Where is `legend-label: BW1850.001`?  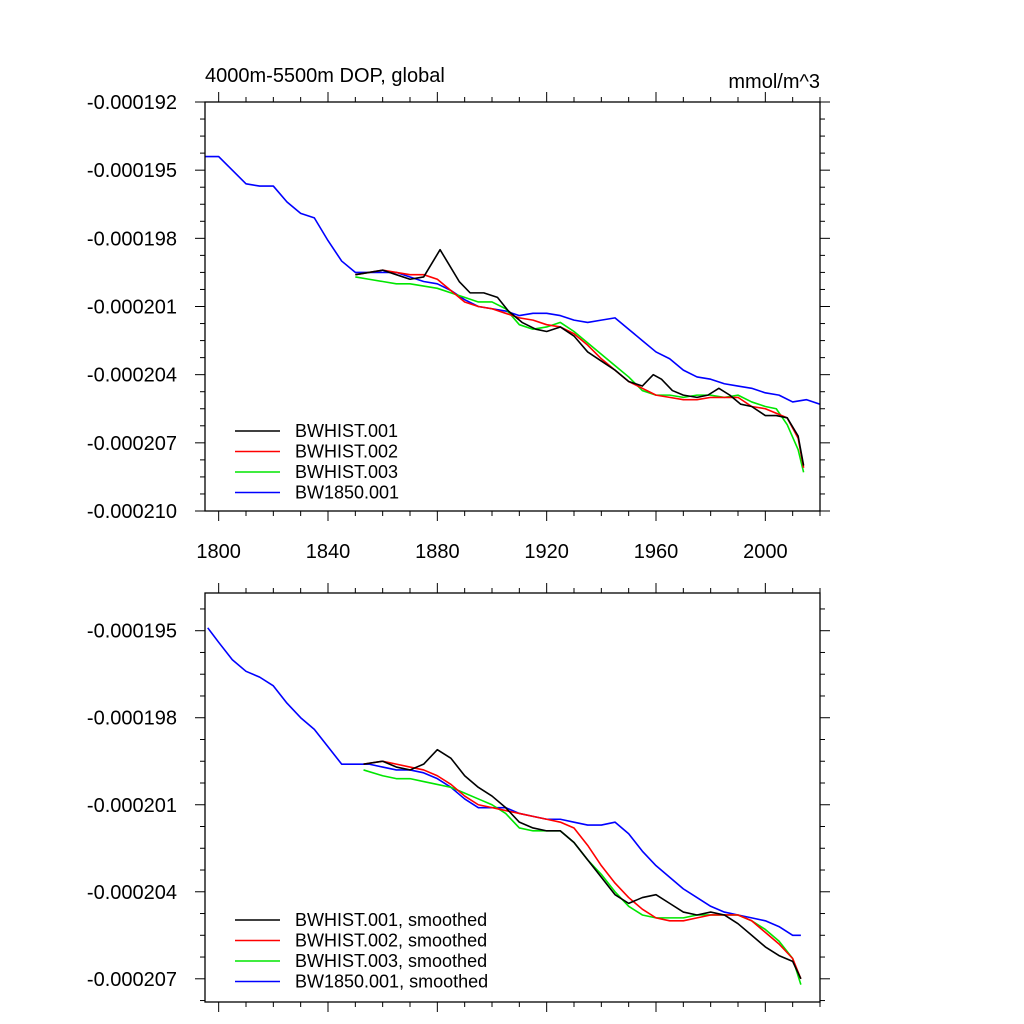 legend-label: BW1850.001 is located at coordinates (347, 493).